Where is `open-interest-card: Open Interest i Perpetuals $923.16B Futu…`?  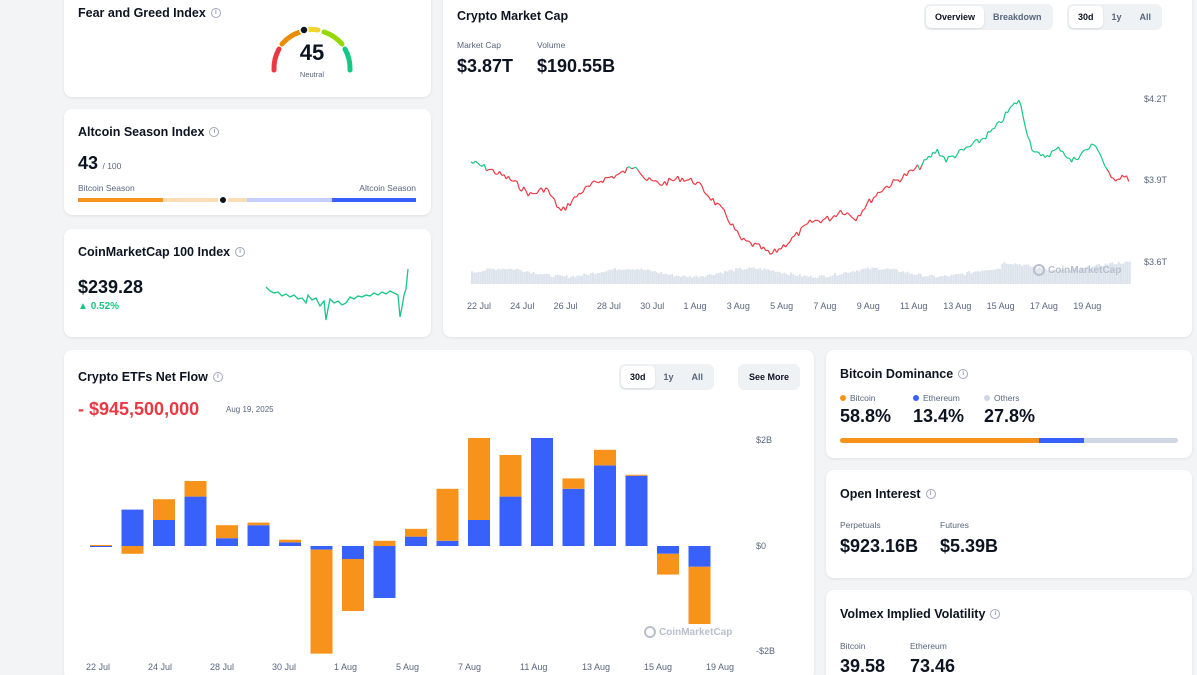
open-interest-card: Open Interest i Perpetuals $923.16B Futu… is located at coordinates (1009, 524).